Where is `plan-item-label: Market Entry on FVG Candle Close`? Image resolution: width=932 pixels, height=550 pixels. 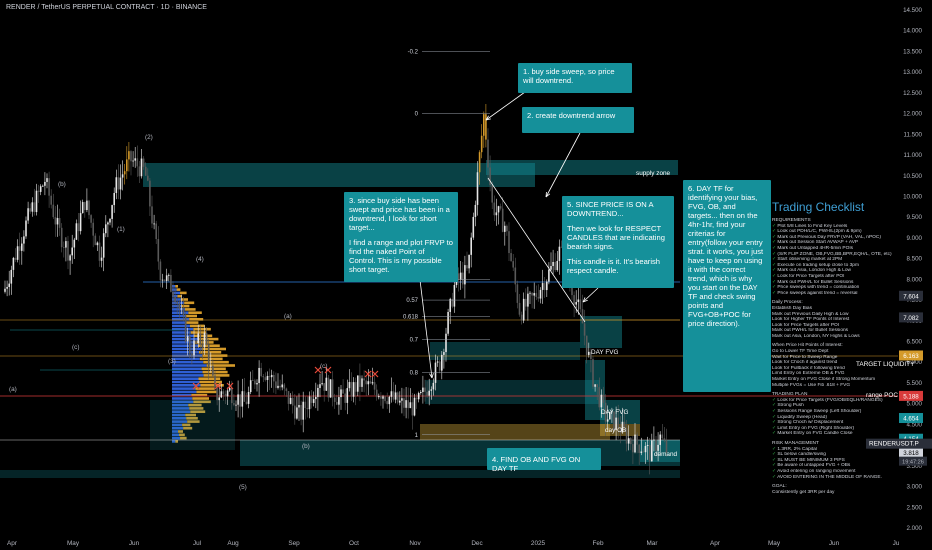
plan-item-label: Market Entry on FVG Candle Close is located at coordinates (815, 434).